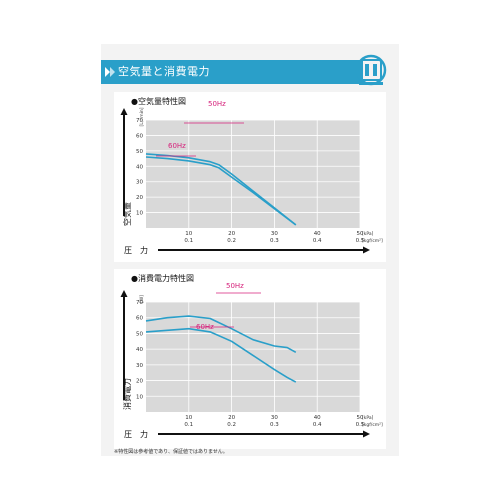  What do you see at coordinates (127, 214) in the screenshot?
I see `y-axis-label: 空気量` at bounding box center [127, 214].